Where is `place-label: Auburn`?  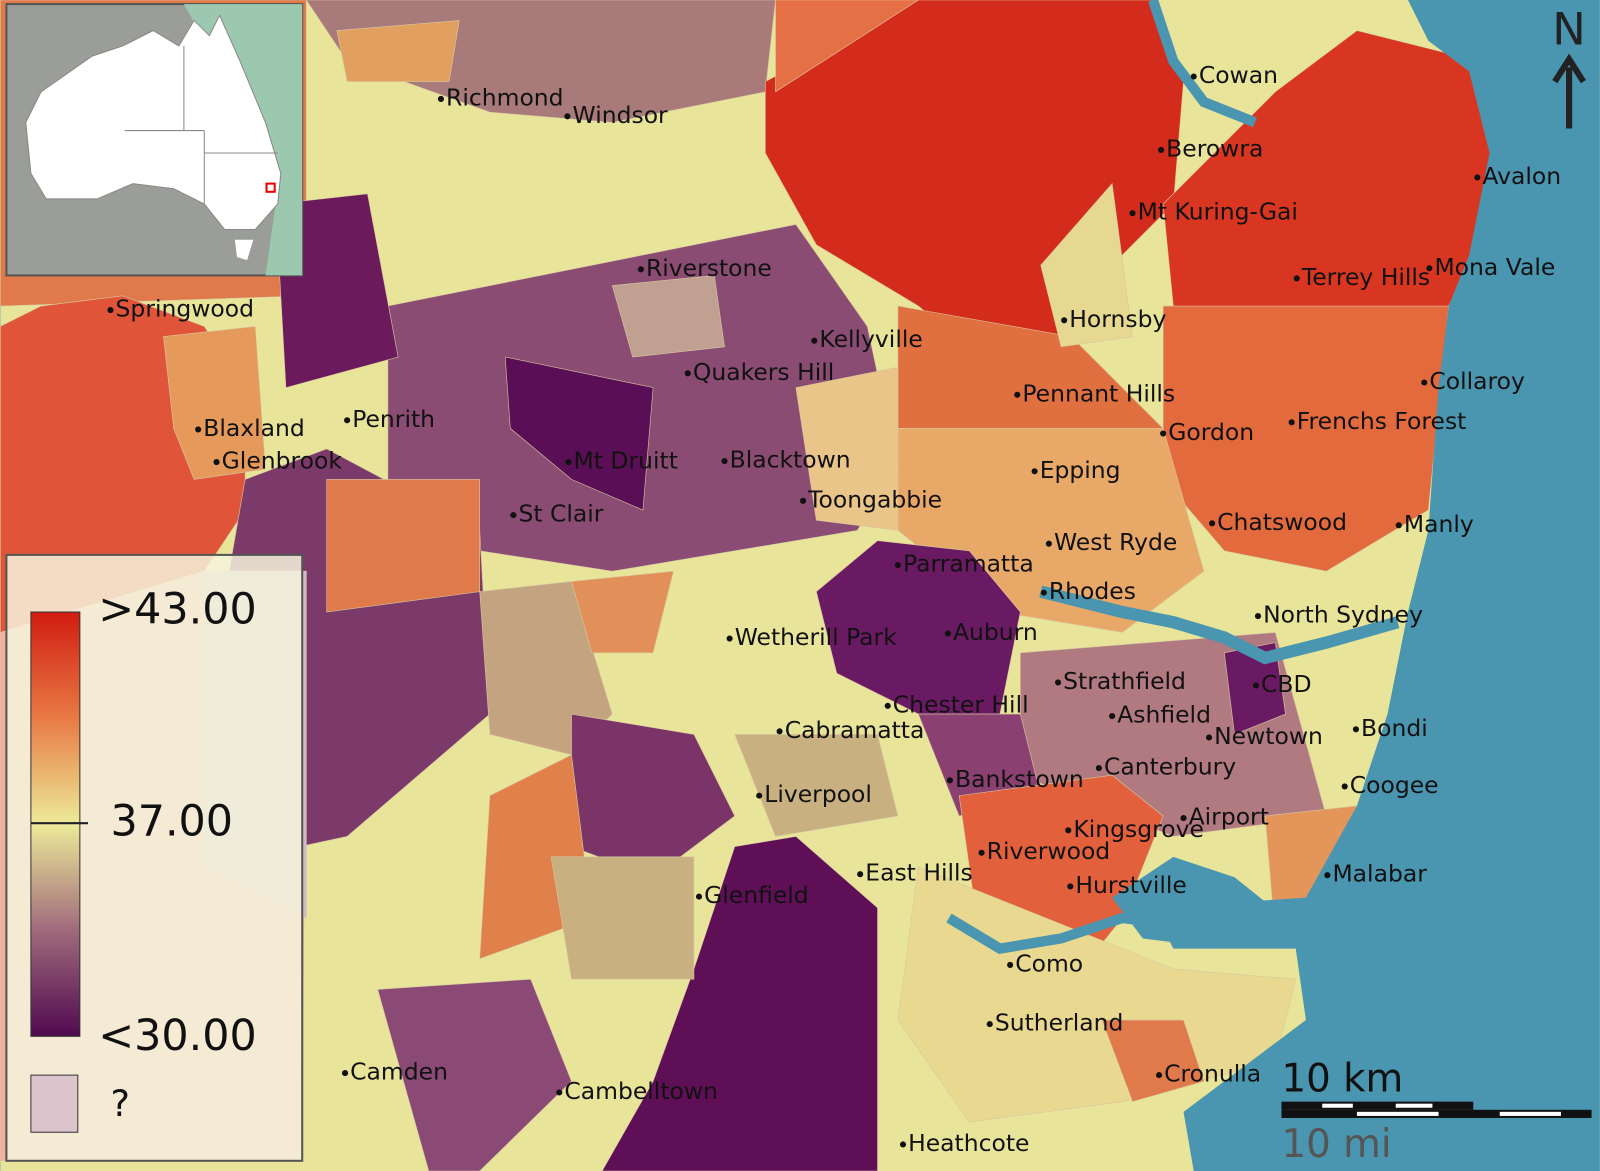 place-label: Auburn is located at coordinates (995, 632).